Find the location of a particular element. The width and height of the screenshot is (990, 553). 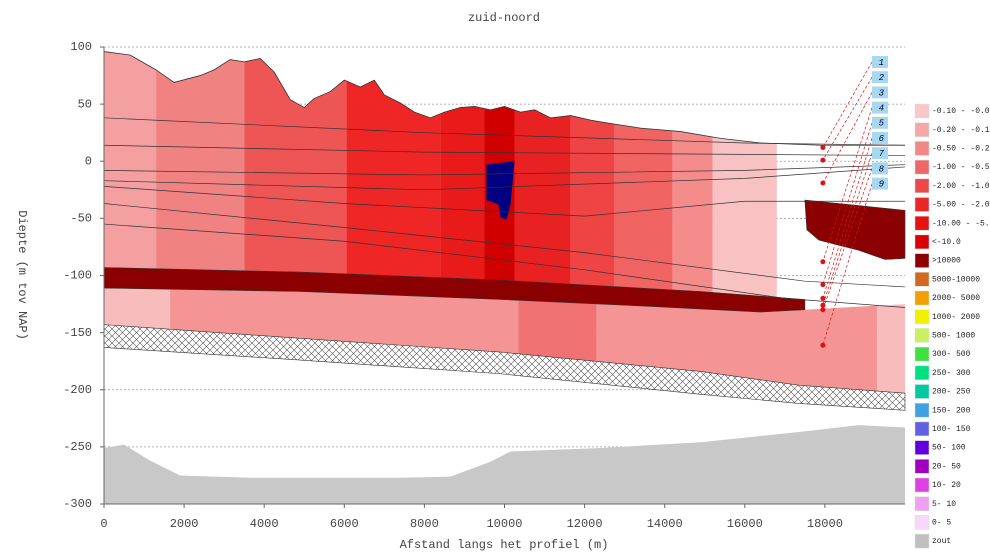

legend-label: 1000- 2000 is located at coordinates (956, 317).